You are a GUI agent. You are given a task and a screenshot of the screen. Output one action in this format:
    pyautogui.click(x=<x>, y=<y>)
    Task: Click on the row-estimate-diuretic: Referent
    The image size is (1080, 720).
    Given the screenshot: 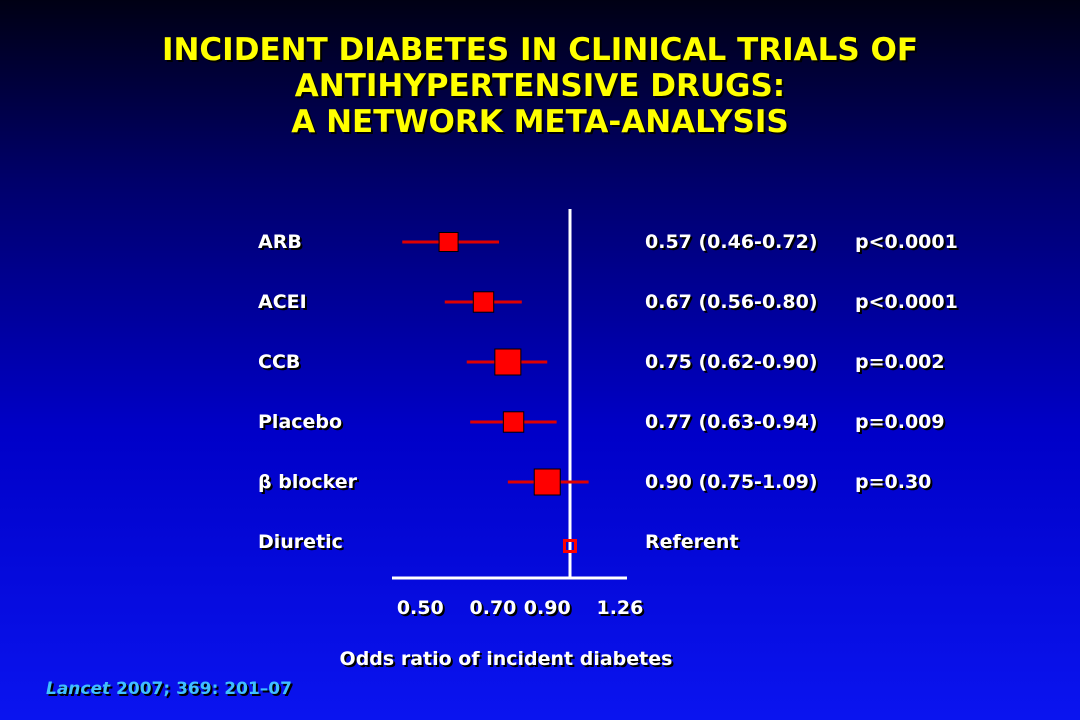 What is the action you would take?
    pyautogui.click(x=692, y=542)
    